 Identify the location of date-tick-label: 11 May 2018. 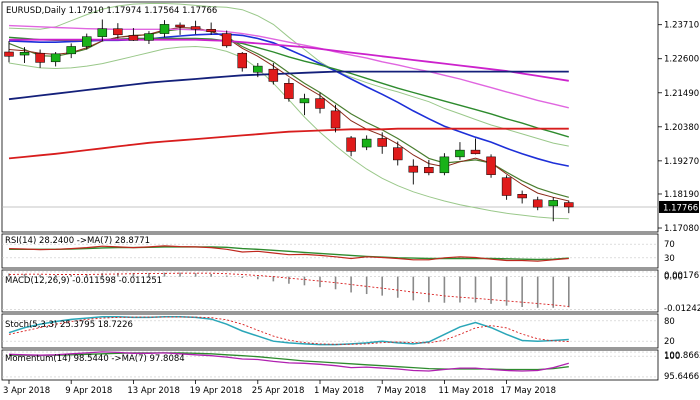
(465, 391).